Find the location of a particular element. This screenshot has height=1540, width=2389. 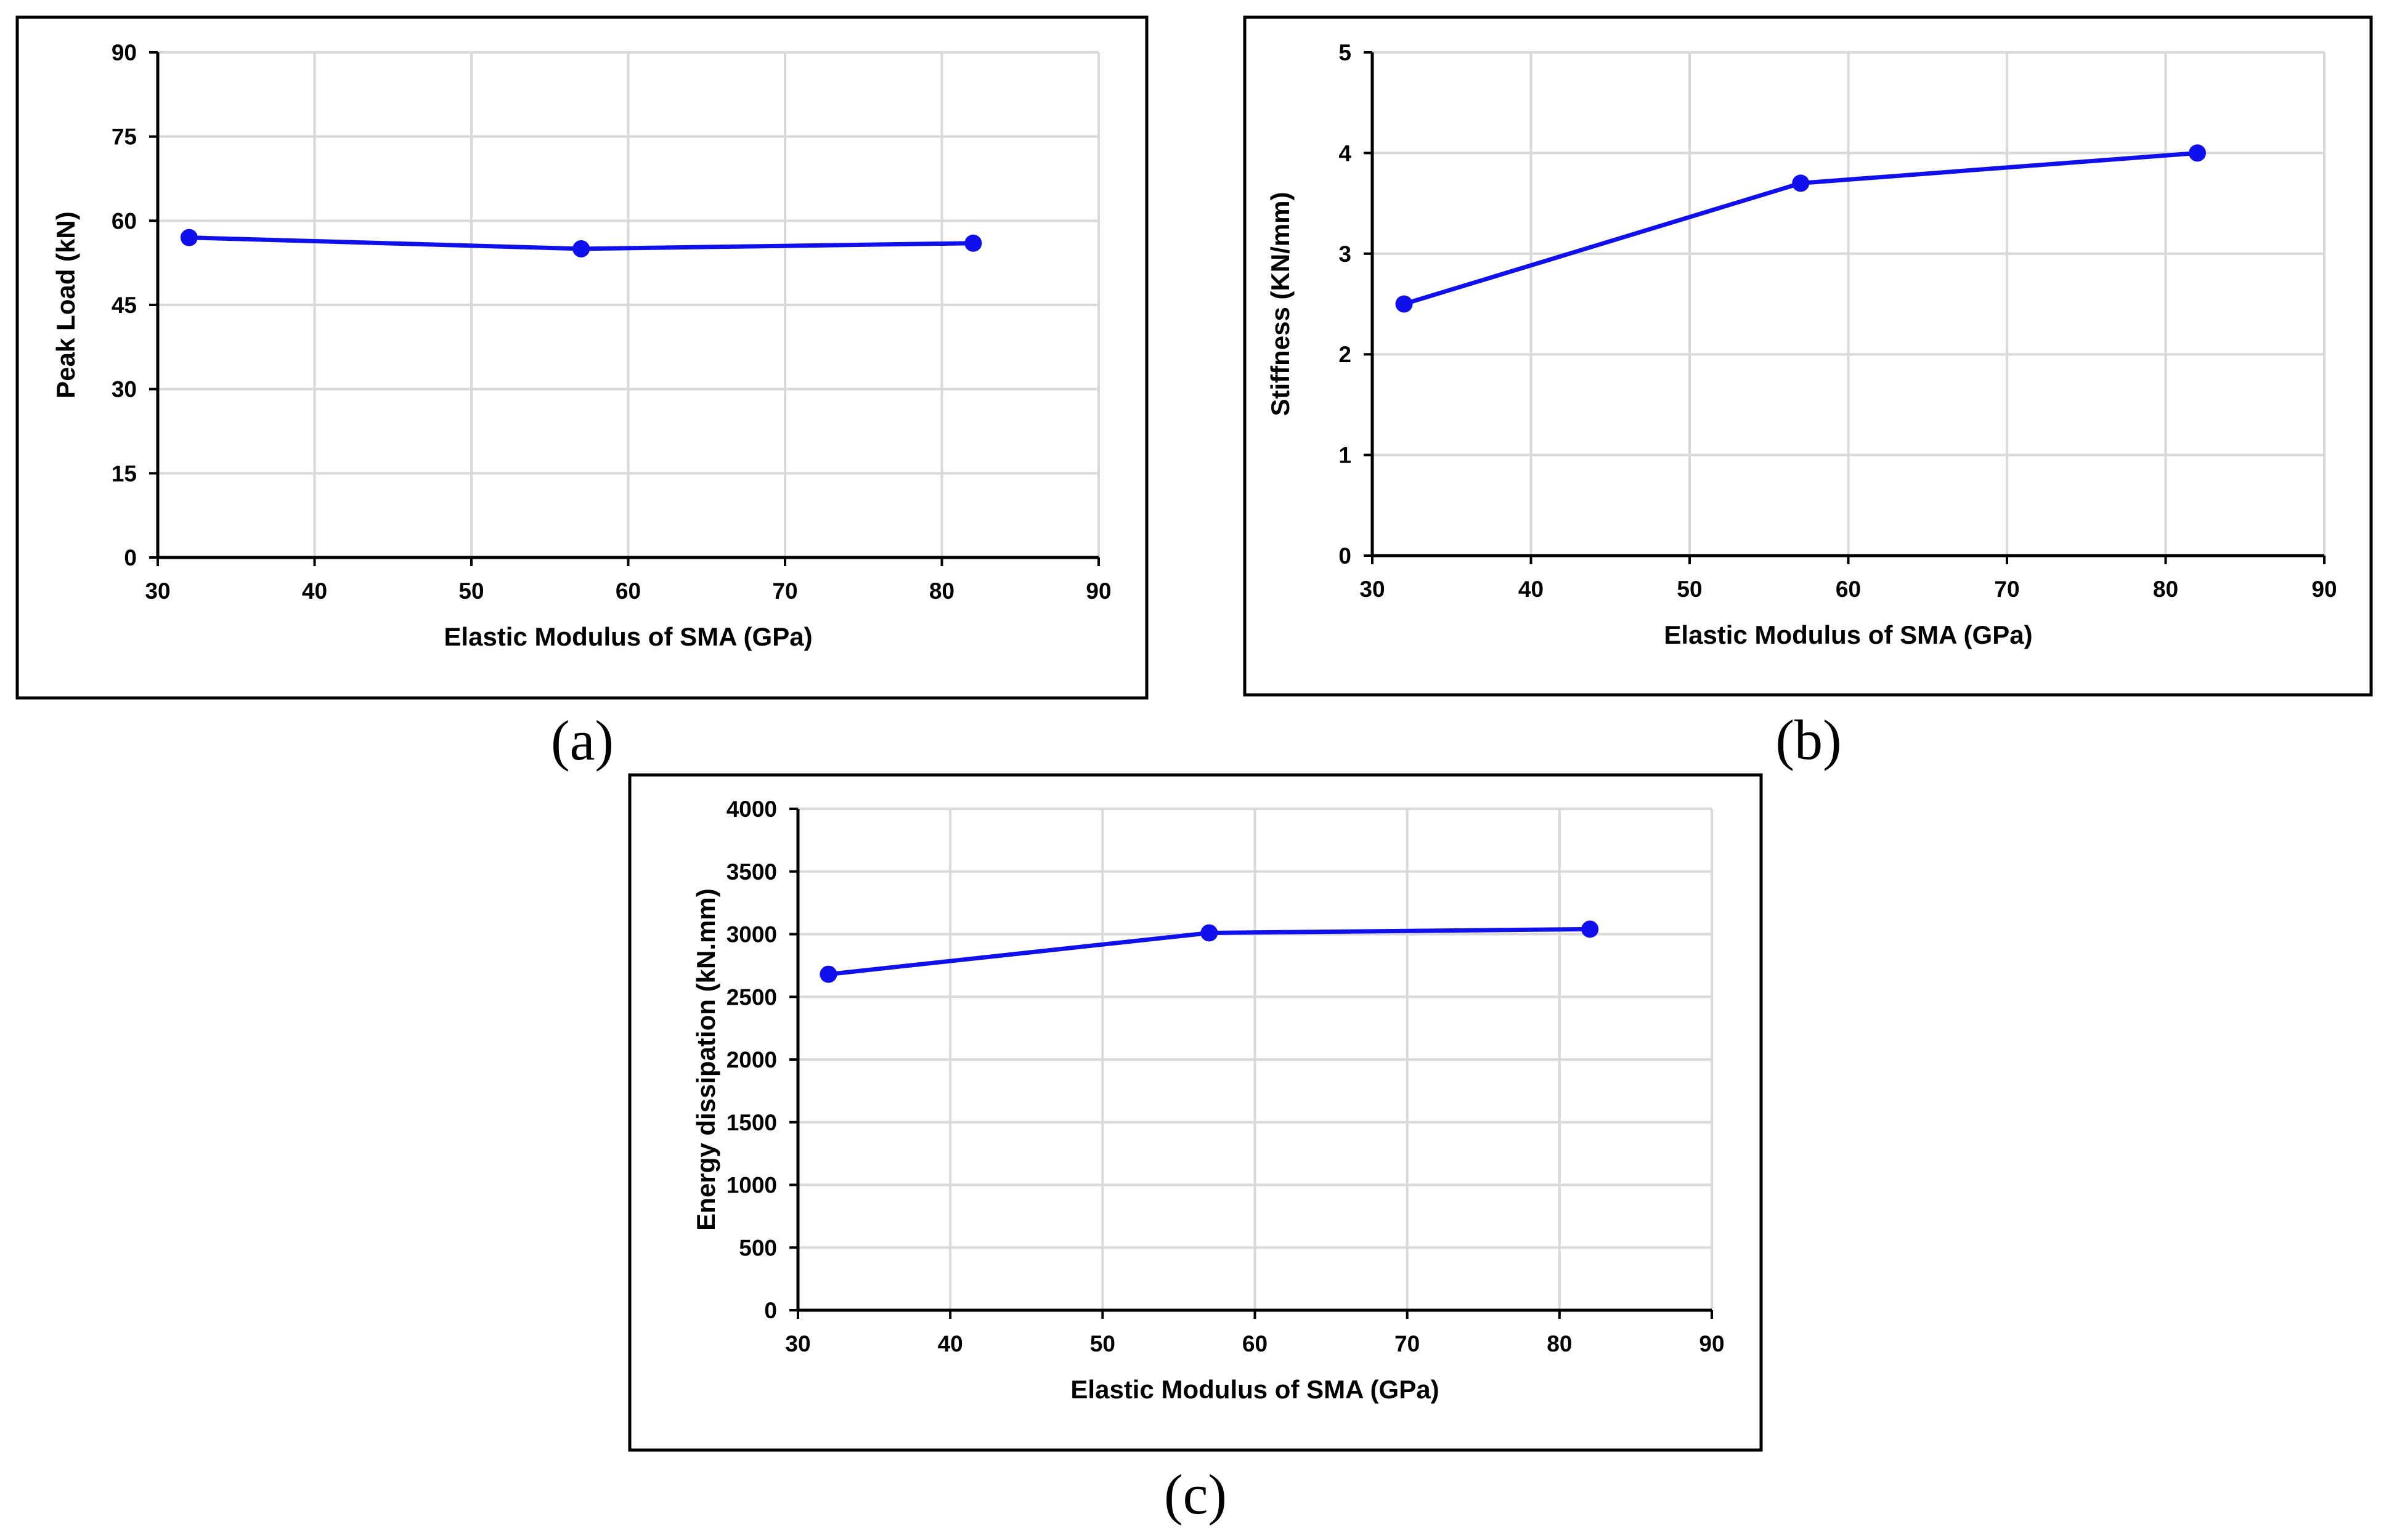

y-tick-label: 2500 is located at coordinates (751, 997).